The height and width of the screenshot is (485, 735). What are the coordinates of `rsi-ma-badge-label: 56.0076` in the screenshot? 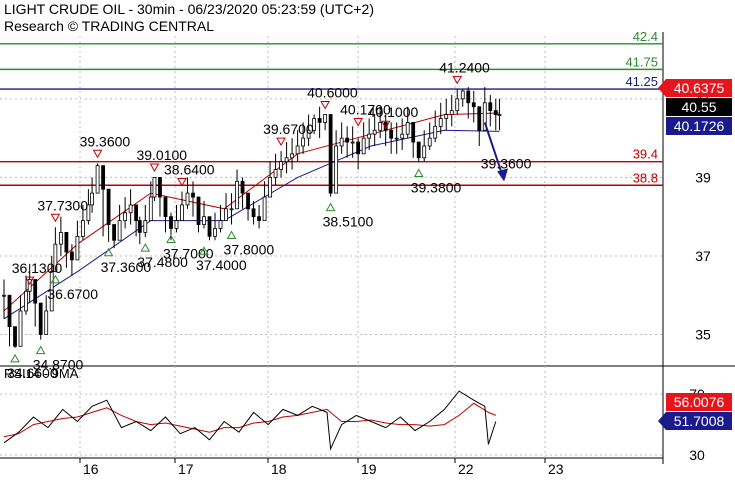 It's located at (699, 402).